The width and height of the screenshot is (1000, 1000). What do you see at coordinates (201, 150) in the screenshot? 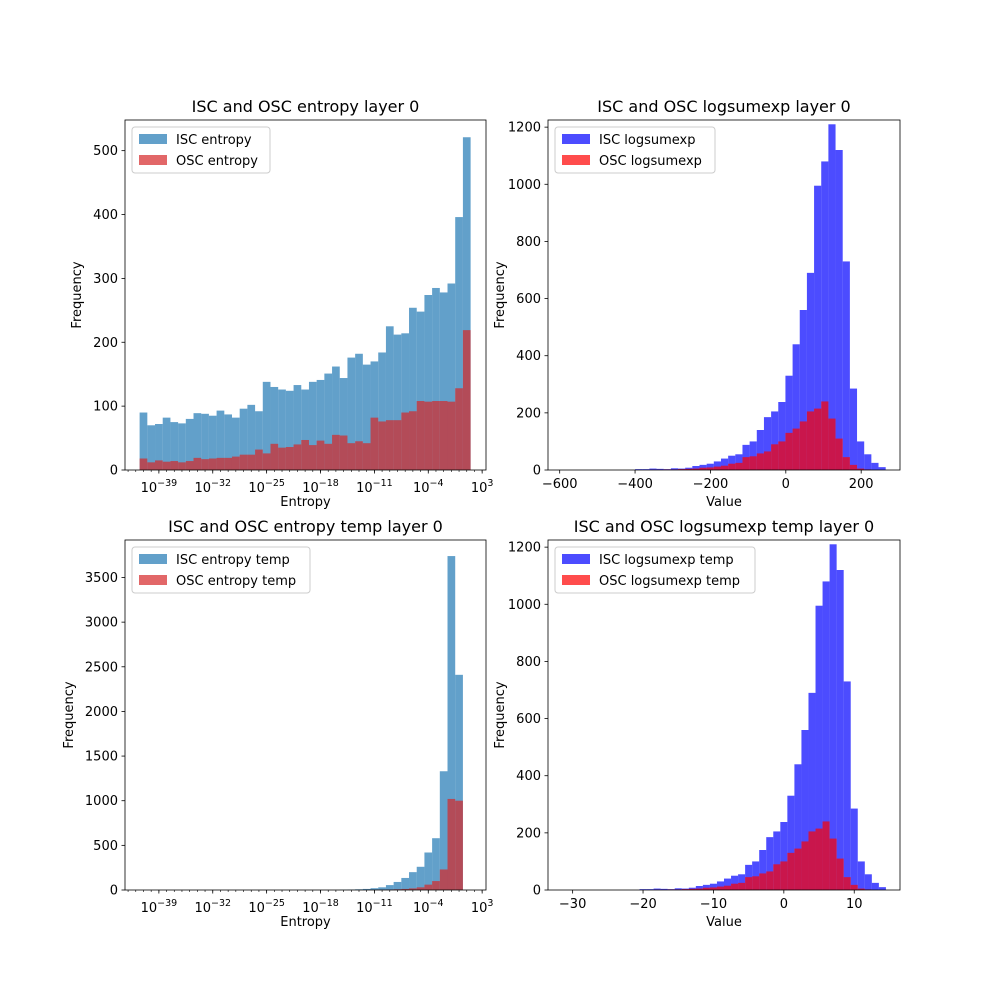
I see `legend: ISC entropy OSC entropy` at bounding box center [201, 150].